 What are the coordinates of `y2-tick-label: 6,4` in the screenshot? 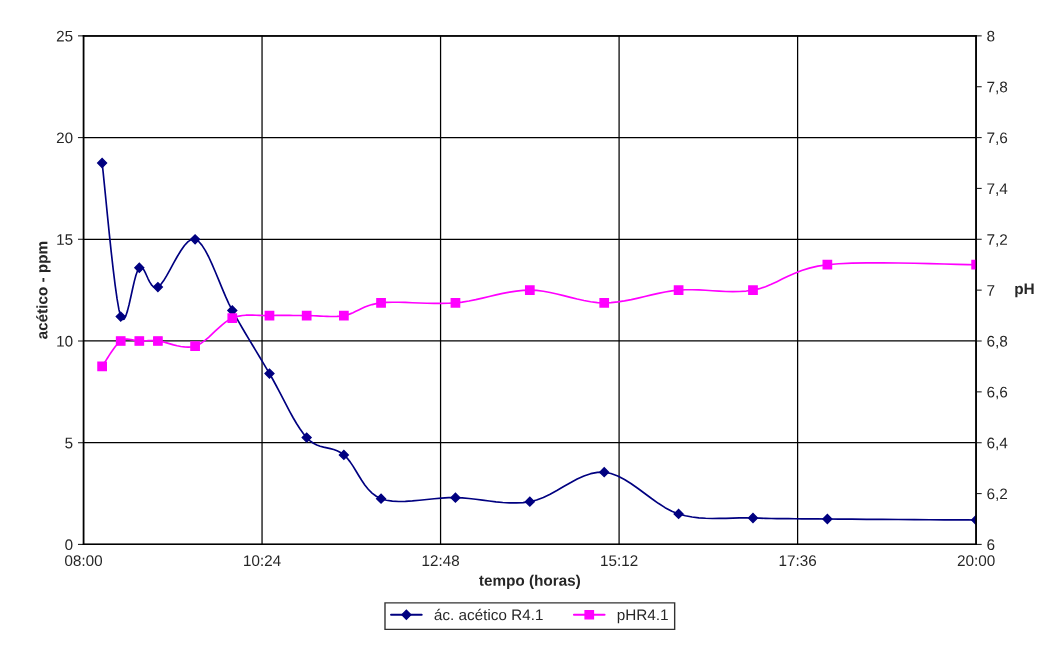 It's located at (997, 444).